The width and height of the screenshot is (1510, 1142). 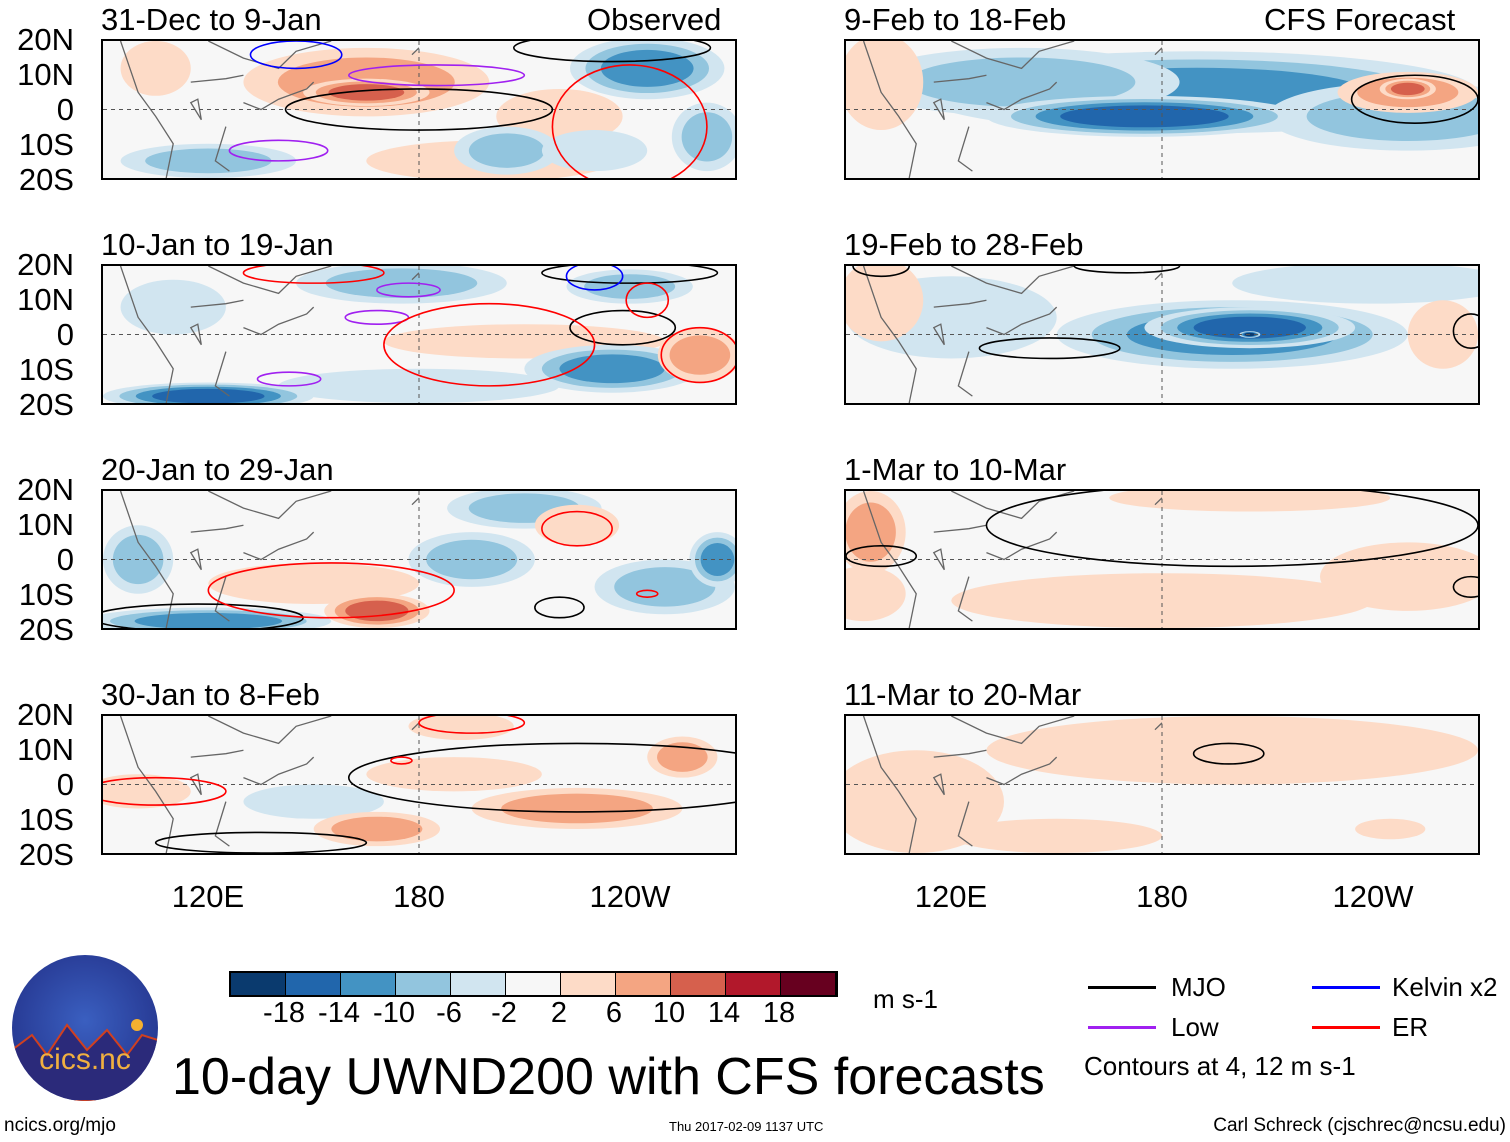 What do you see at coordinates (85, 1059) in the screenshot?
I see `logo-text: cics.nc` at bounding box center [85, 1059].